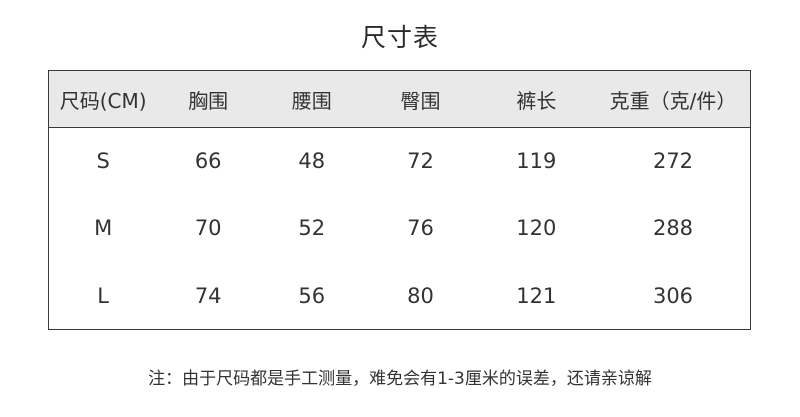 Image resolution: width=800 pixels, height=417 pixels. I want to click on header-cell-size: 尺码(CM), so click(103, 99).